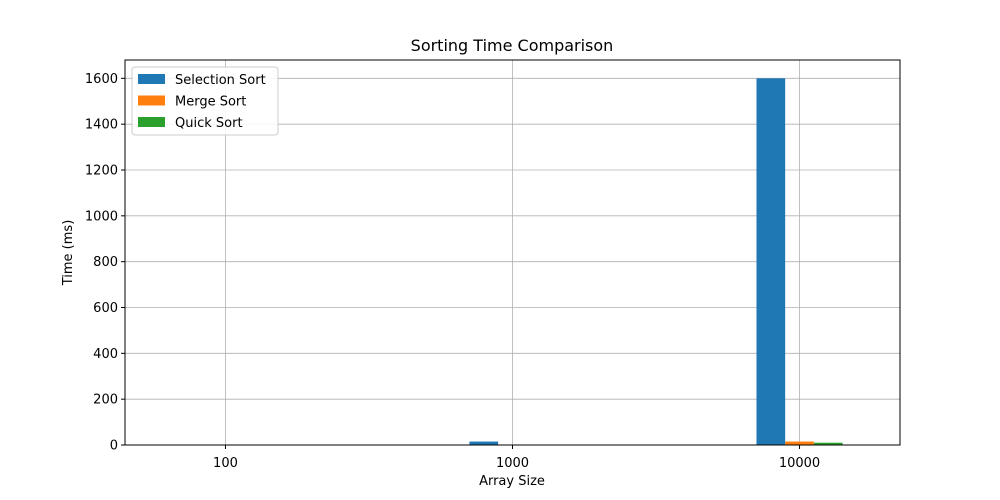 This screenshot has height=500, width=1000. What do you see at coordinates (114, 446) in the screenshot?
I see `y-tick-label: 0` at bounding box center [114, 446].